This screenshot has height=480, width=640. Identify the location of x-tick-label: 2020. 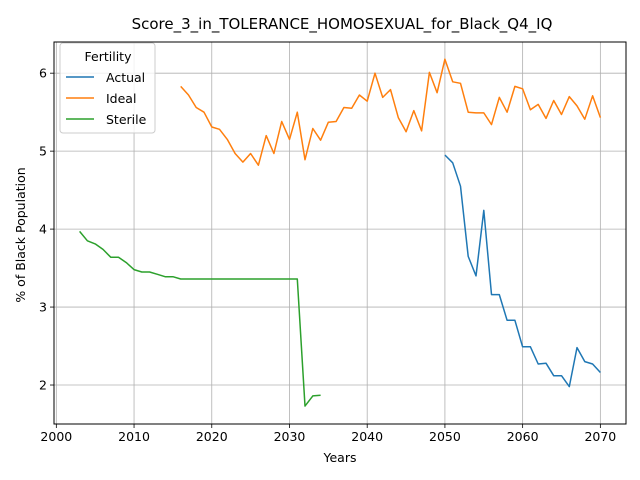
(212, 436).